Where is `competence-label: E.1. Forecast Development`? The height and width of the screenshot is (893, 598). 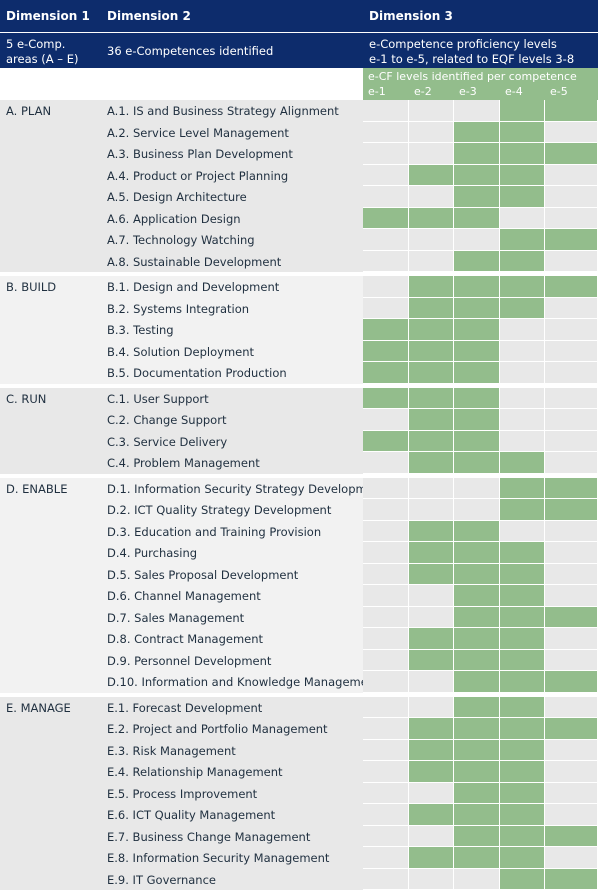
competence-label: E.1. Forecast Development is located at coordinates (185, 707).